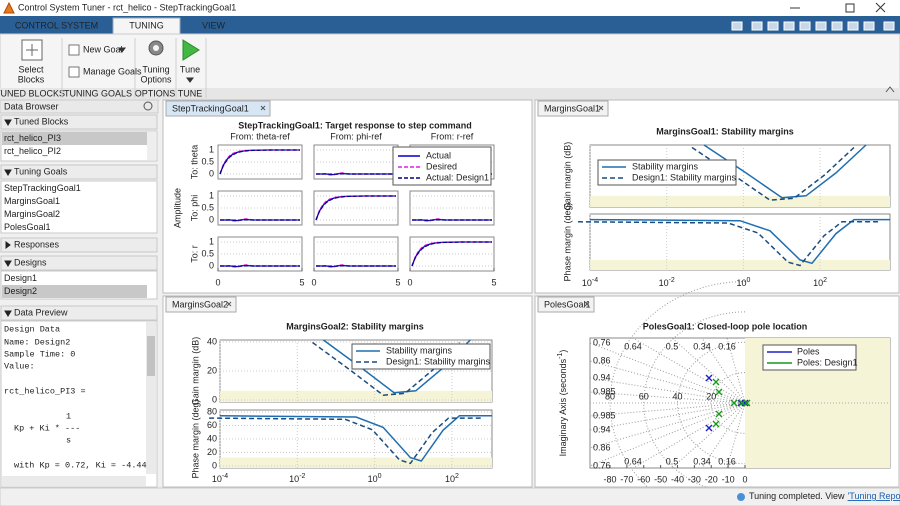 This screenshot has height=506, width=900. What do you see at coordinates (217, 282) in the screenshot?
I see `x-tick-label: 0` at bounding box center [217, 282].